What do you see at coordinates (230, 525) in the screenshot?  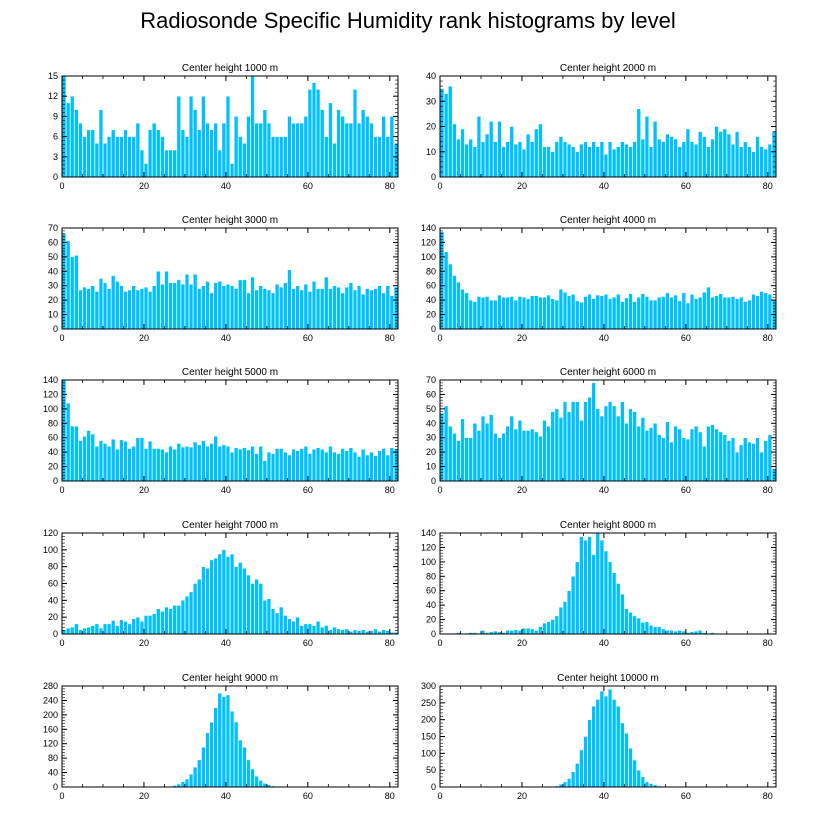 I see `panel-title: Center height 7000 m` at bounding box center [230, 525].